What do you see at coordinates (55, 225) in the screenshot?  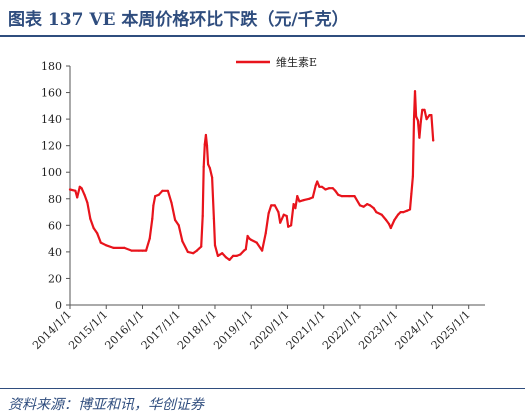 I see `y-tick-label: 60` at bounding box center [55, 225].